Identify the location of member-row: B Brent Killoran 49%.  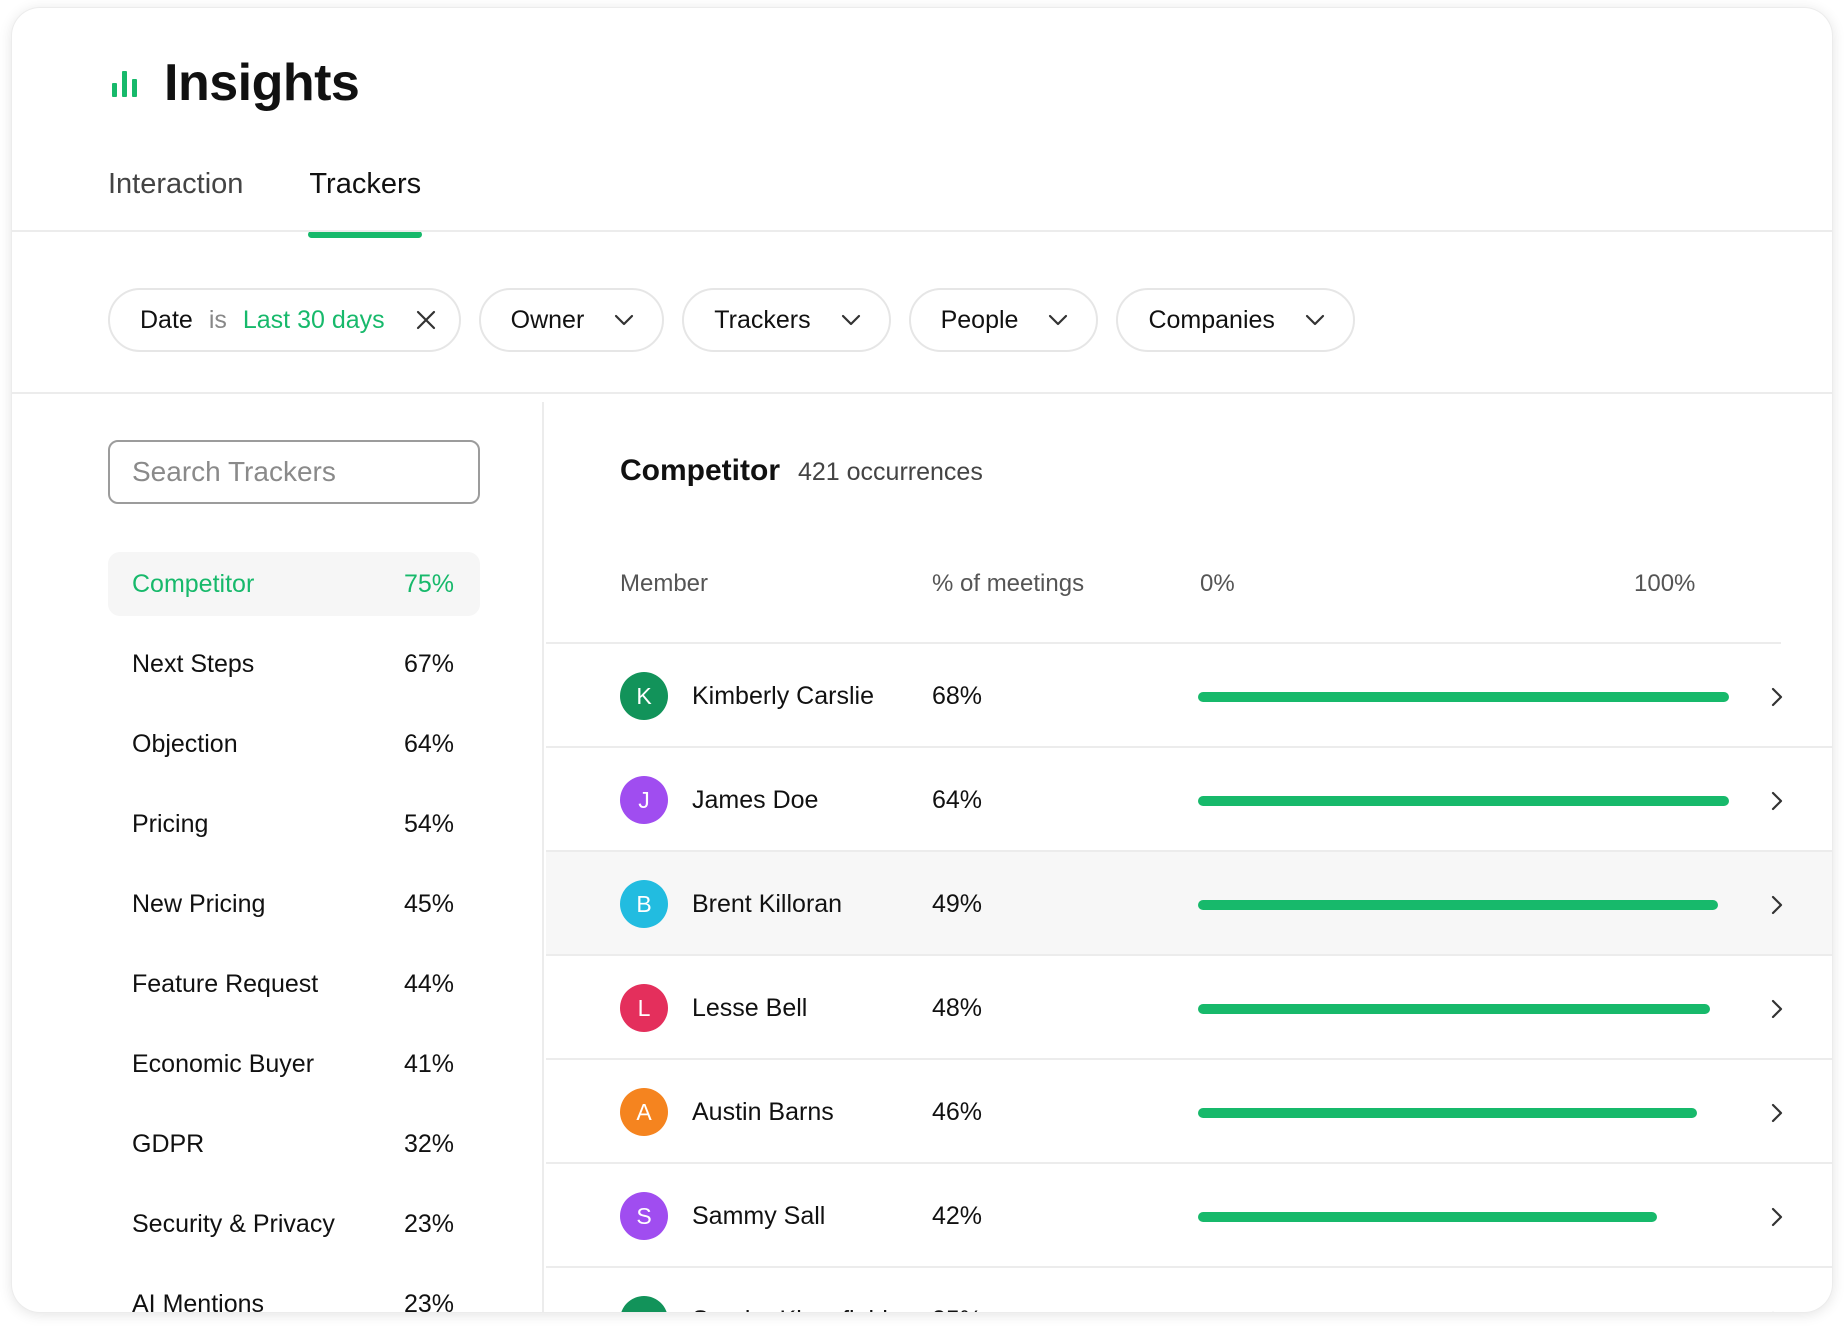
(1189, 904).